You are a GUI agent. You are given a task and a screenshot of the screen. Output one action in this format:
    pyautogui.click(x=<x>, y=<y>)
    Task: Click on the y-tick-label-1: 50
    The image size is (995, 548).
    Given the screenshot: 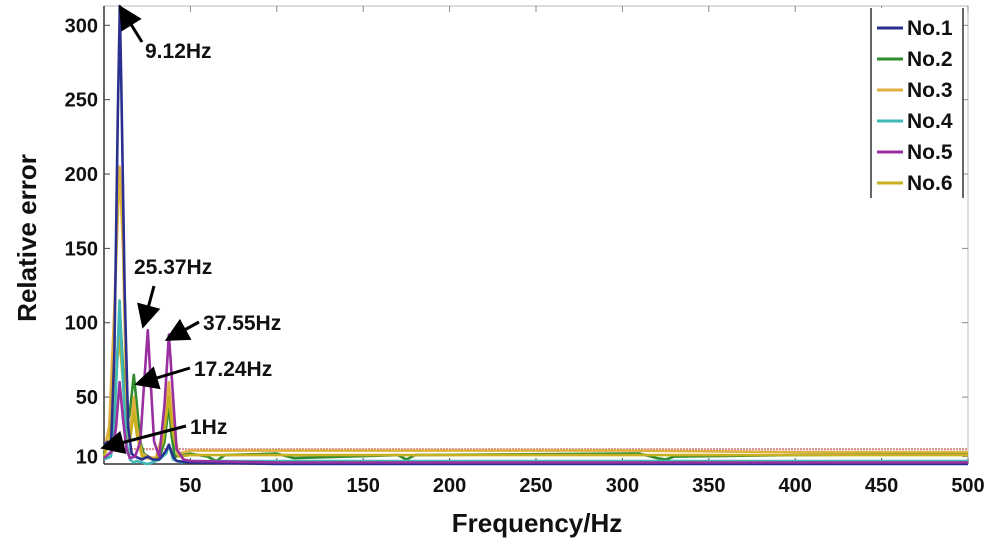 What is the action you would take?
    pyautogui.click(x=87, y=398)
    